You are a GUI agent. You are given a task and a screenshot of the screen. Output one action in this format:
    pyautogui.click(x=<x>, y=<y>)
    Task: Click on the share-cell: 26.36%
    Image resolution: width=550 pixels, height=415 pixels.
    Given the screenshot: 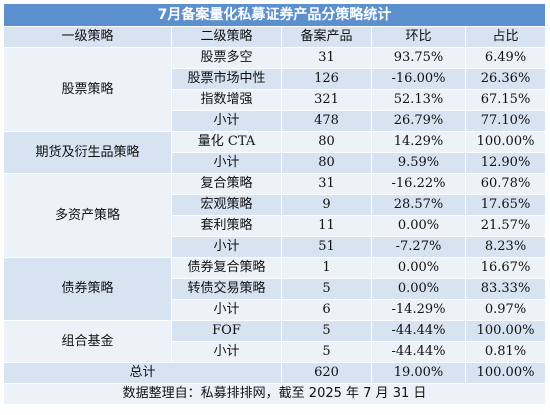 What is the action you would take?
    pyautogui.click(x=505, y=79)
    